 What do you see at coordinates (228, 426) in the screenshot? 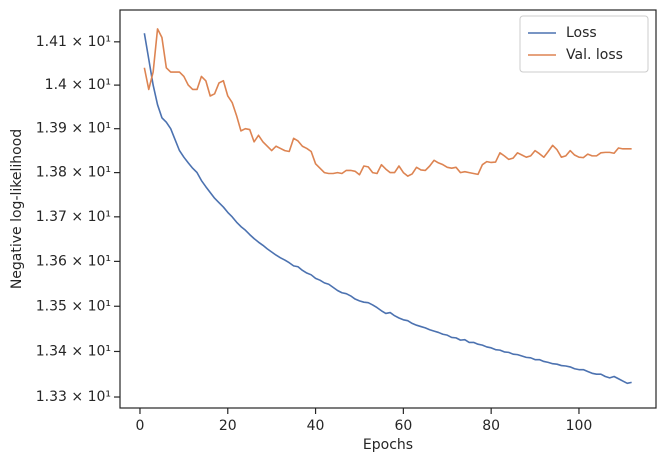
I see `x-tick-label: 20` at bounding box center [228, 426].